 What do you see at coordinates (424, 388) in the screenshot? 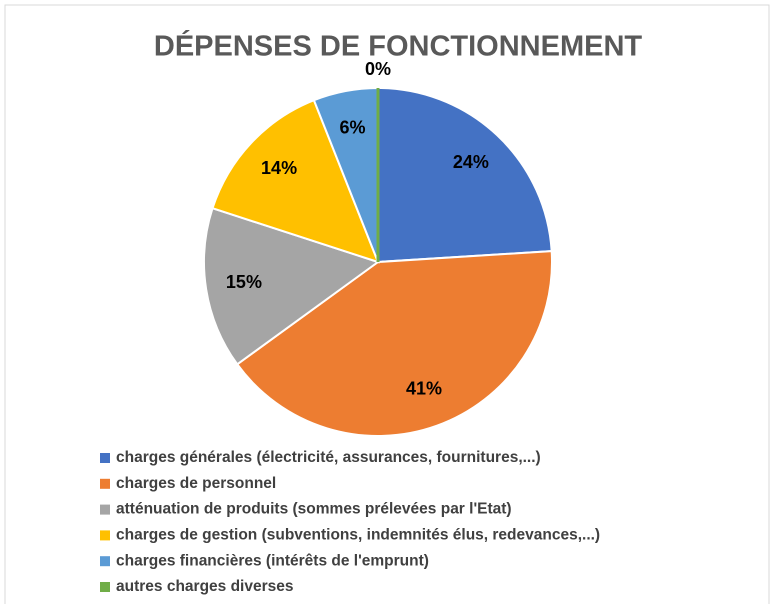
I see `data-label: 41%` at bounding box center [424, 388].